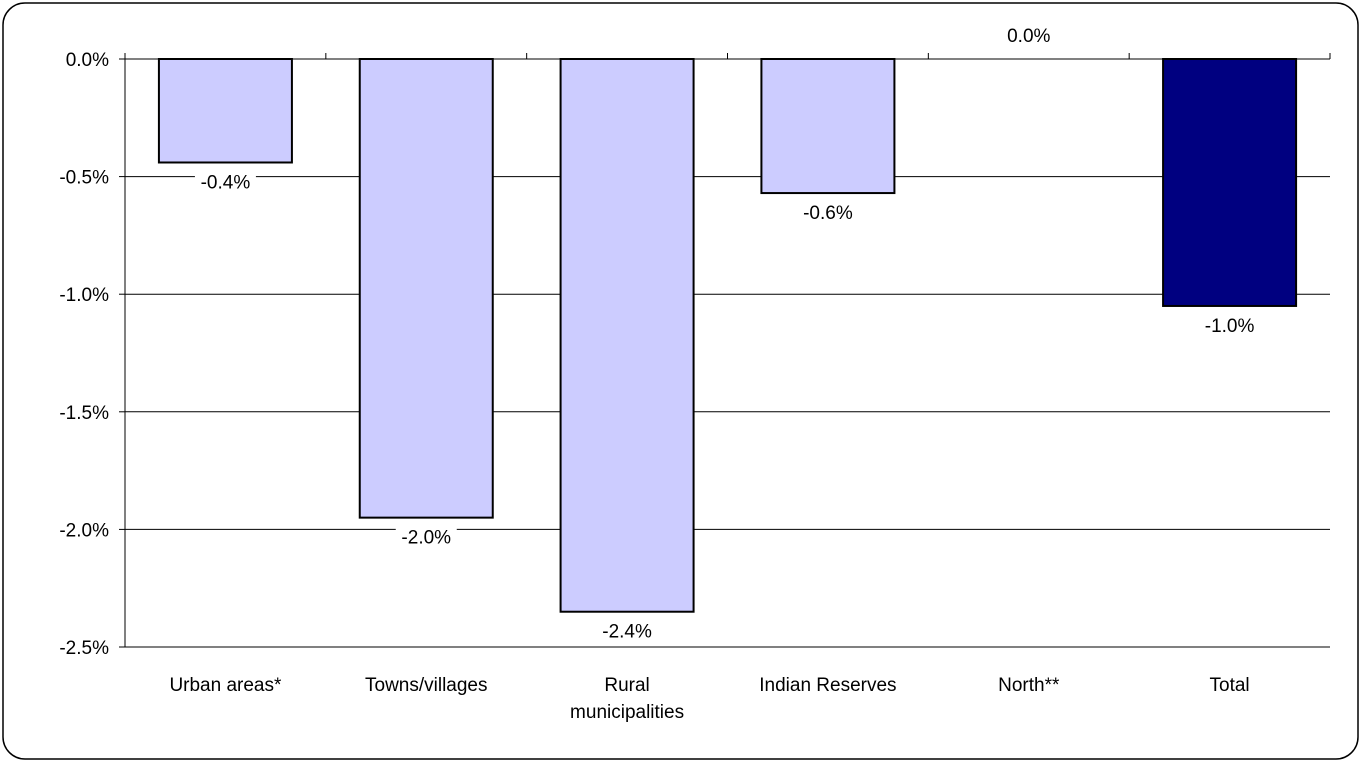 The image size is (1361, 762). Describe the element at coordinates (92, 354) in the screenshot. I see `y-axis: 0.0% -0.5% -1.0% -1.5% -2.0% -2.5%` at that location.